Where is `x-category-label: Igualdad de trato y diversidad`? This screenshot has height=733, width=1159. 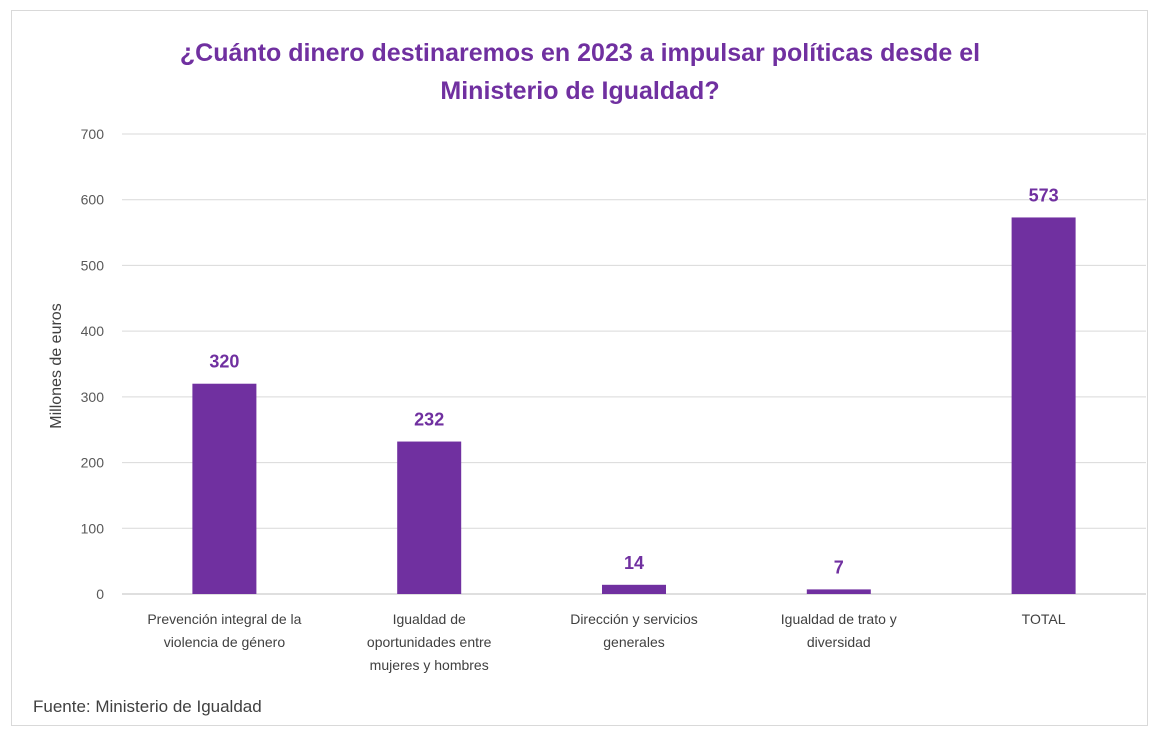 x-category-label: Igualdad de trato y diversidad is located at coordinates (839, 630).